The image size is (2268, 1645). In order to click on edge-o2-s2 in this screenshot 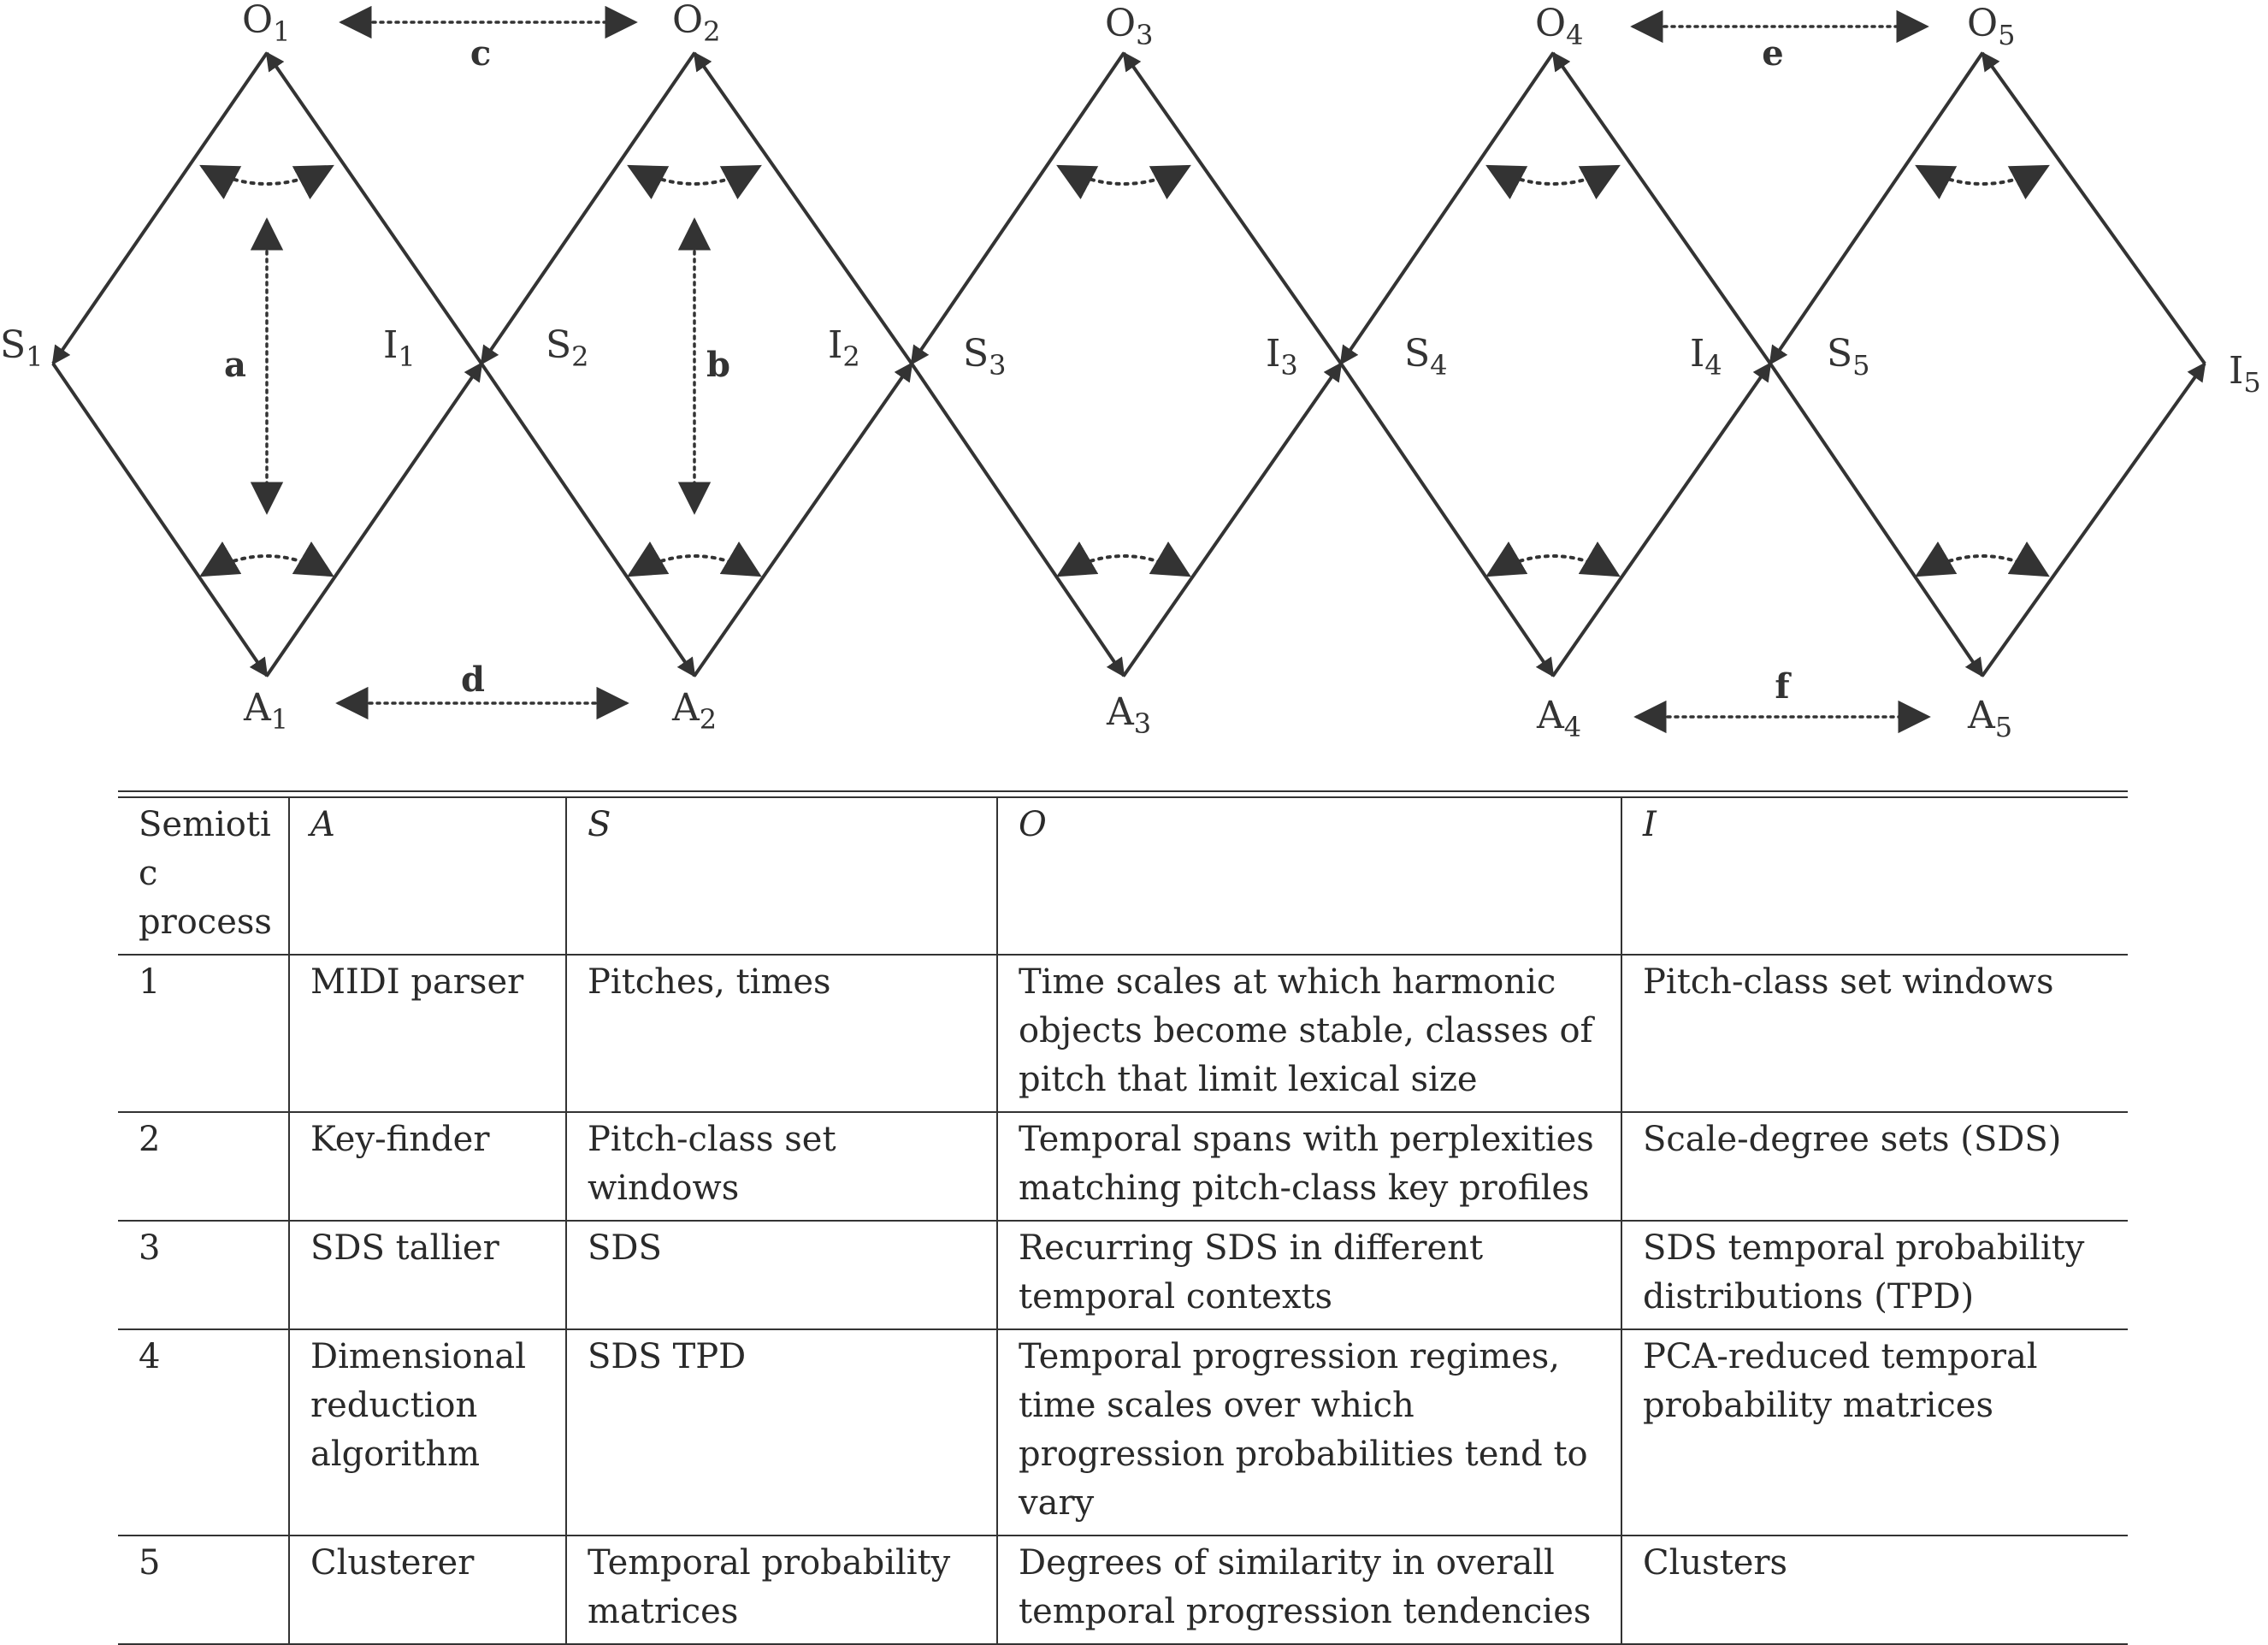, I will do `click(588, 208)`.